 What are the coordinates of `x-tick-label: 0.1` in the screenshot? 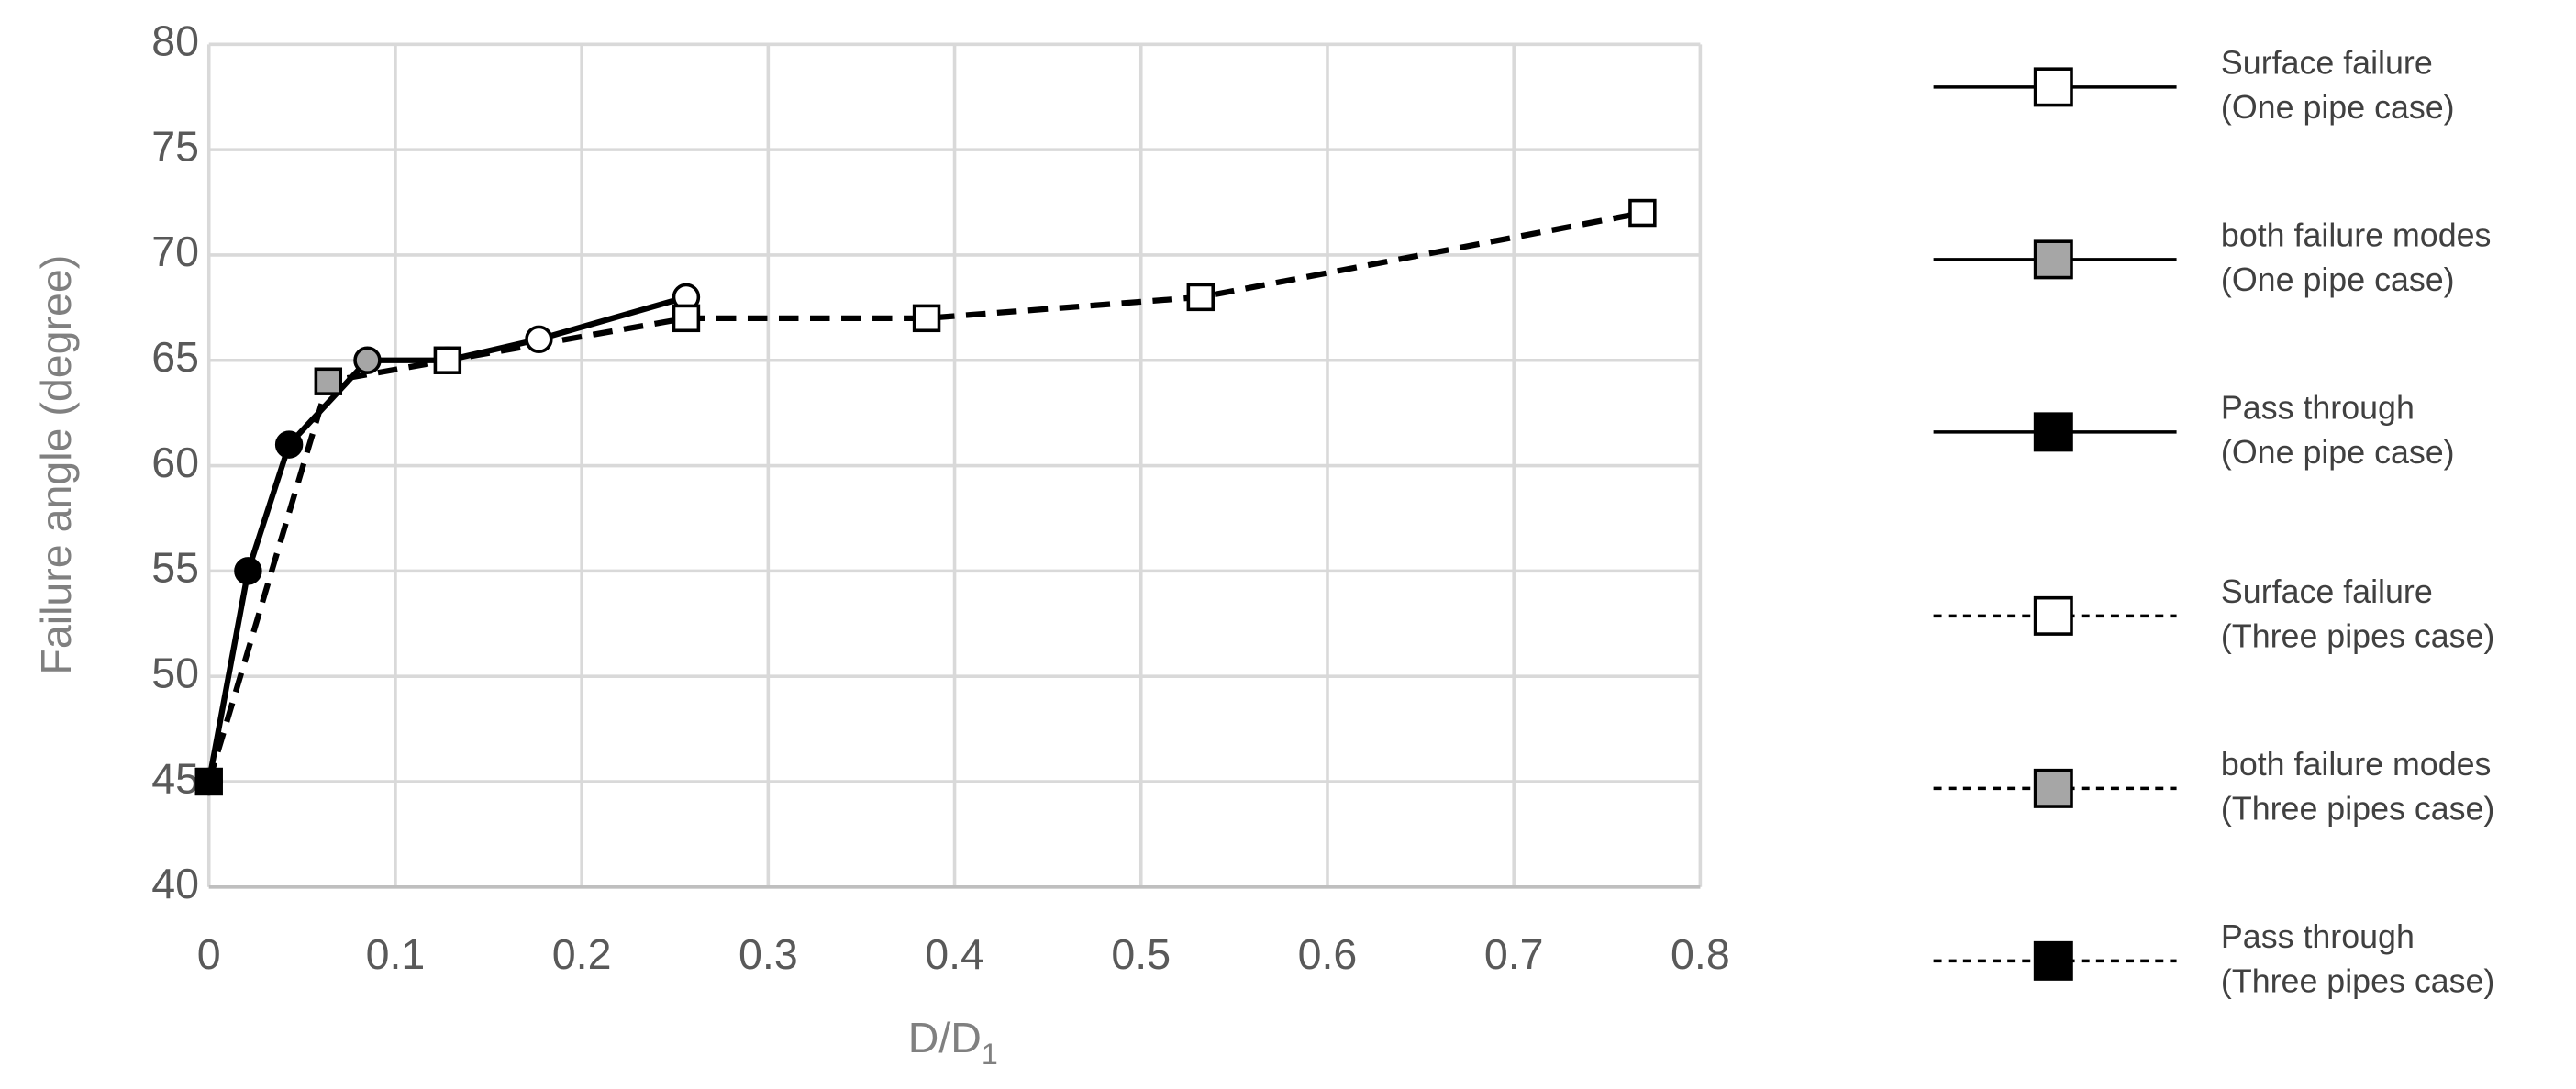 It's located at (396, 954).